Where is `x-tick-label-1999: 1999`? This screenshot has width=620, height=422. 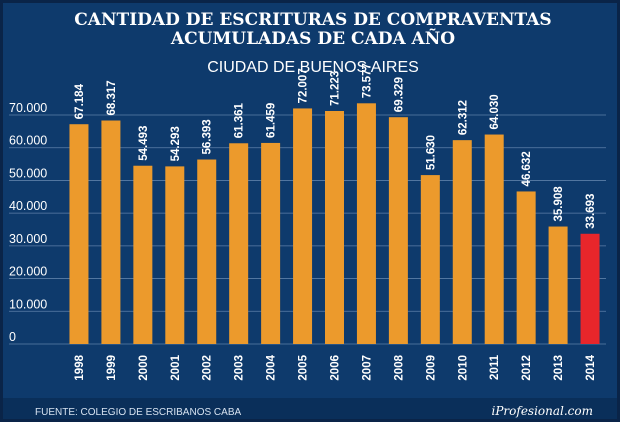 x-tick-label-1999: 1999 is located at coordinates (112, 368).